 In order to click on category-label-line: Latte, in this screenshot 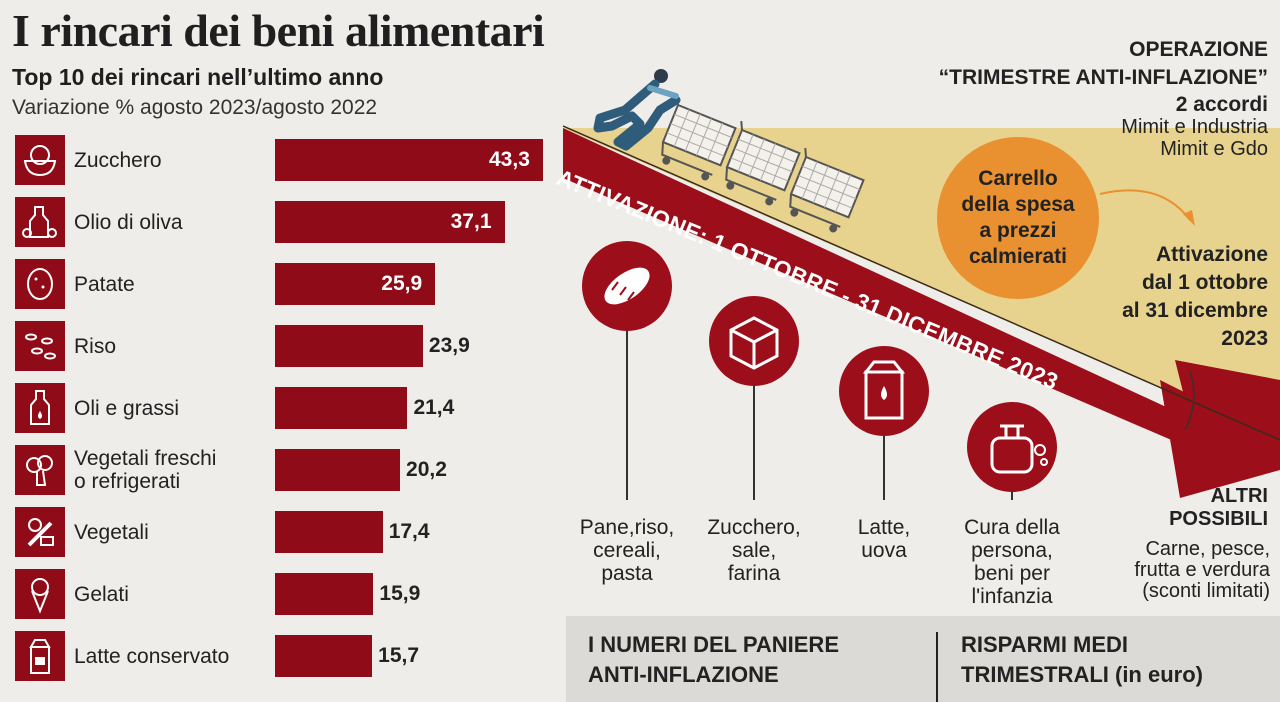, I will do `click(884, 527)`.